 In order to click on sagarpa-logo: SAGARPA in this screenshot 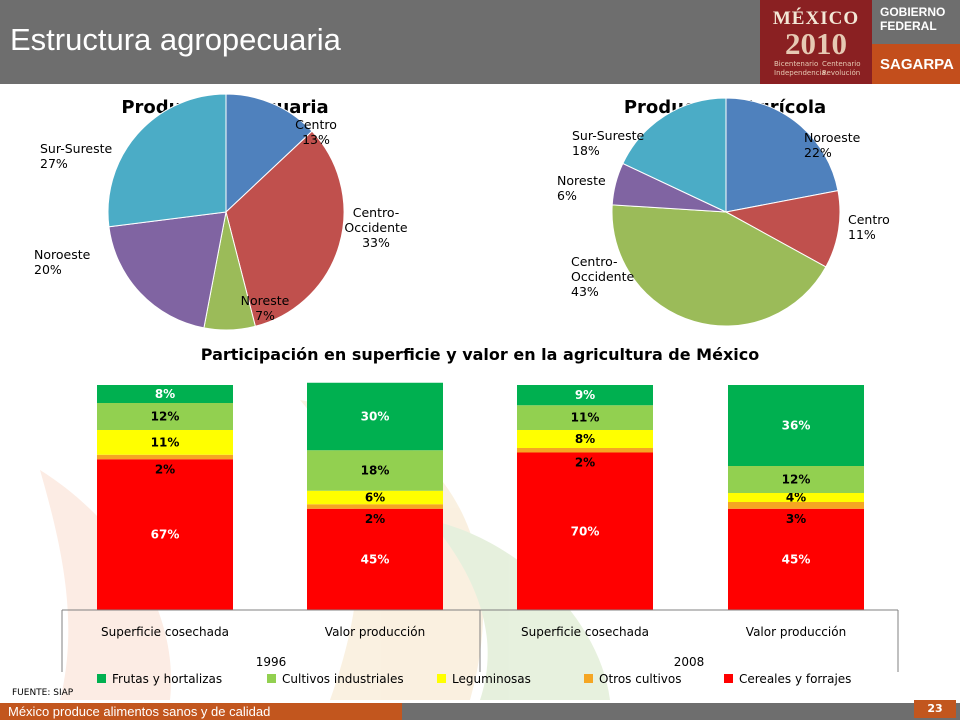, I will do `click(916, 64)`.